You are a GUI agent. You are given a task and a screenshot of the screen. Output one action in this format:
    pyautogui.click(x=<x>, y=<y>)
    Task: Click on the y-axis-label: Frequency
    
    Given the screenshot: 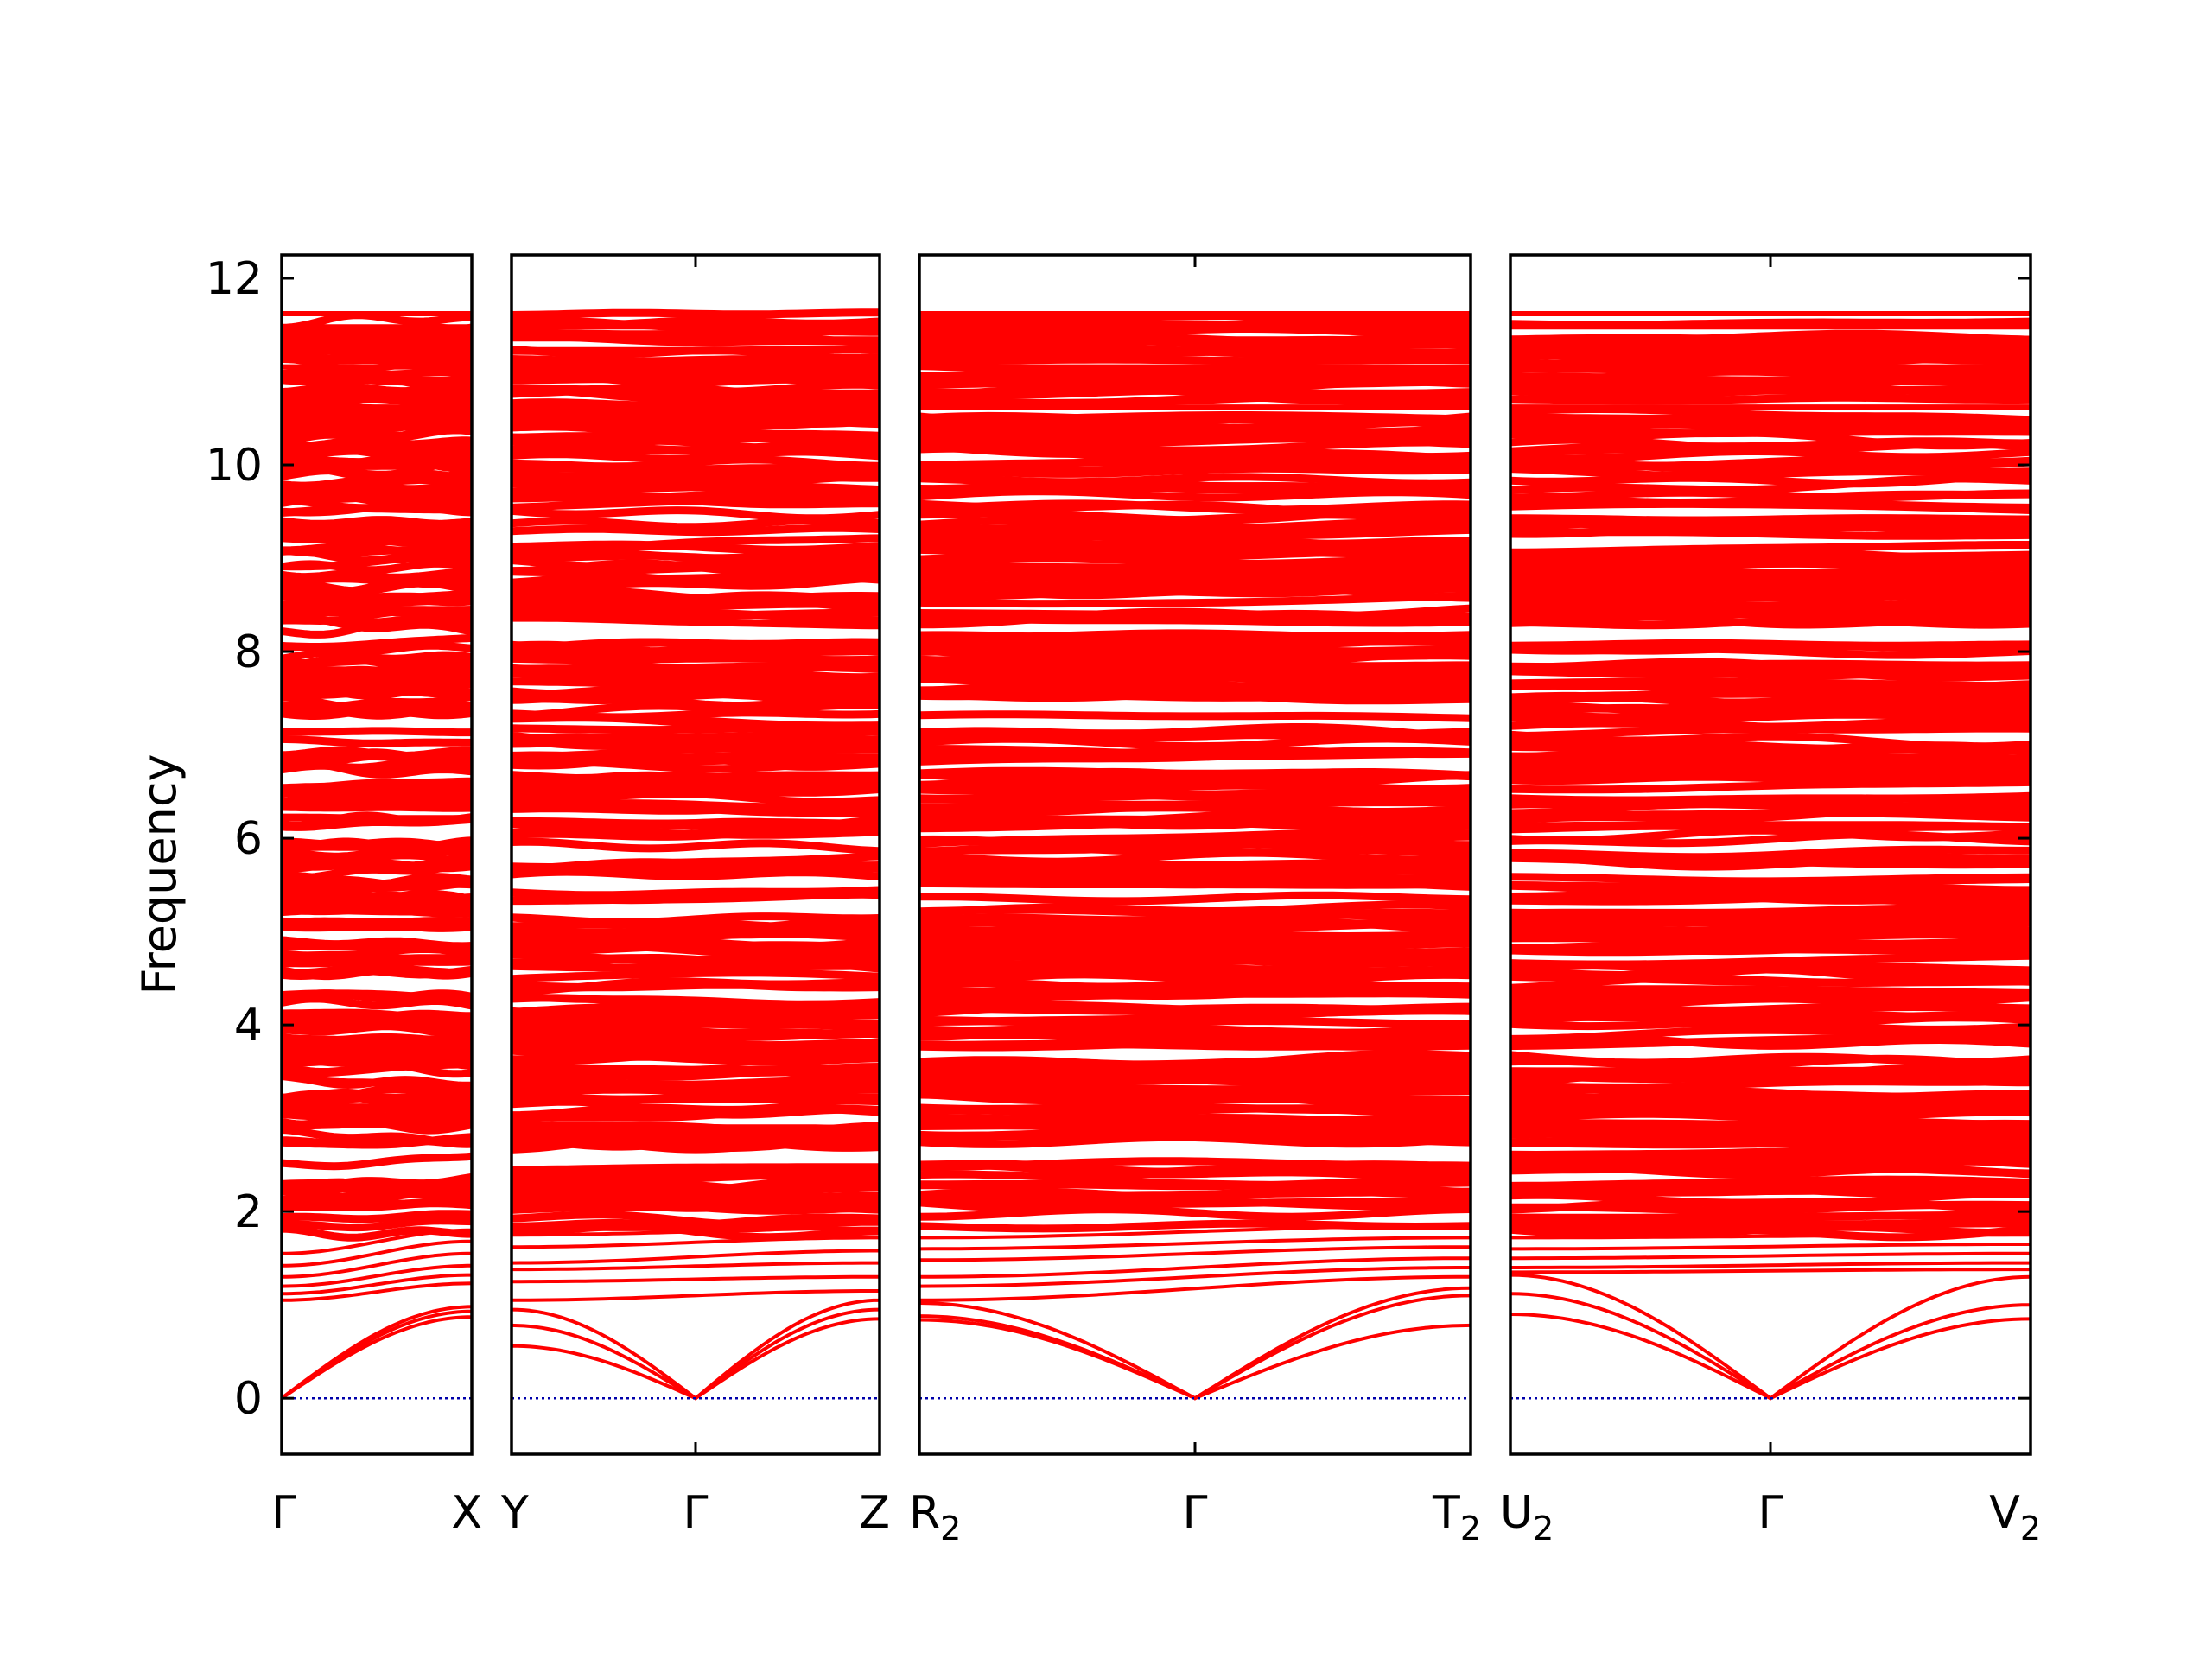 What is the action you would take?
    pyautogui.click(x=159, y=874)
    